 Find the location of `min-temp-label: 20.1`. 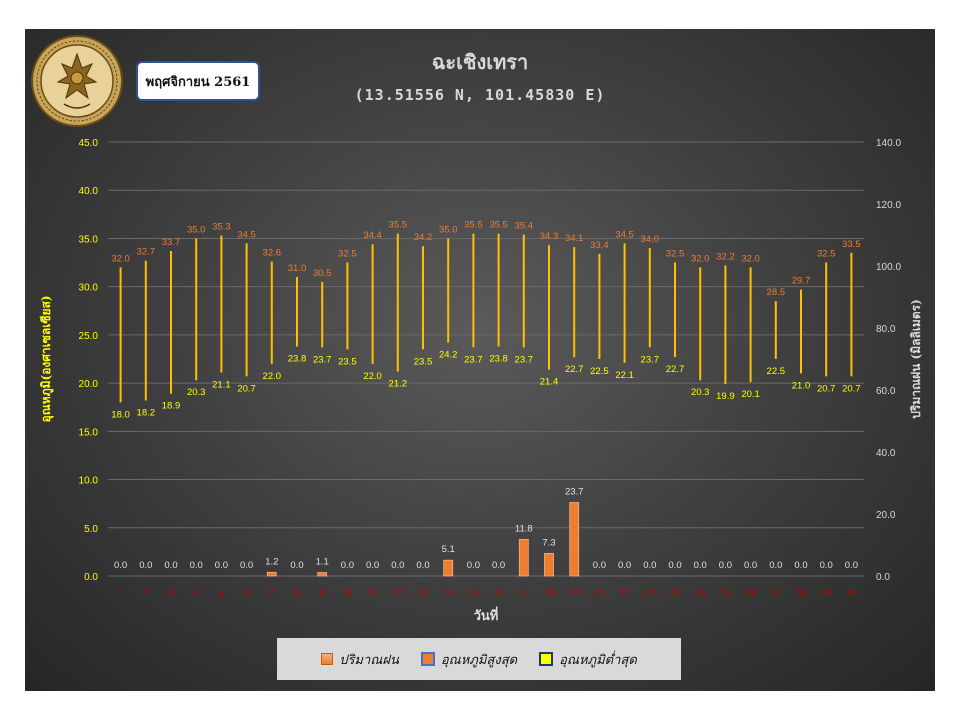

min-temp-label: 20.1 is located at coordinates (750, 394).